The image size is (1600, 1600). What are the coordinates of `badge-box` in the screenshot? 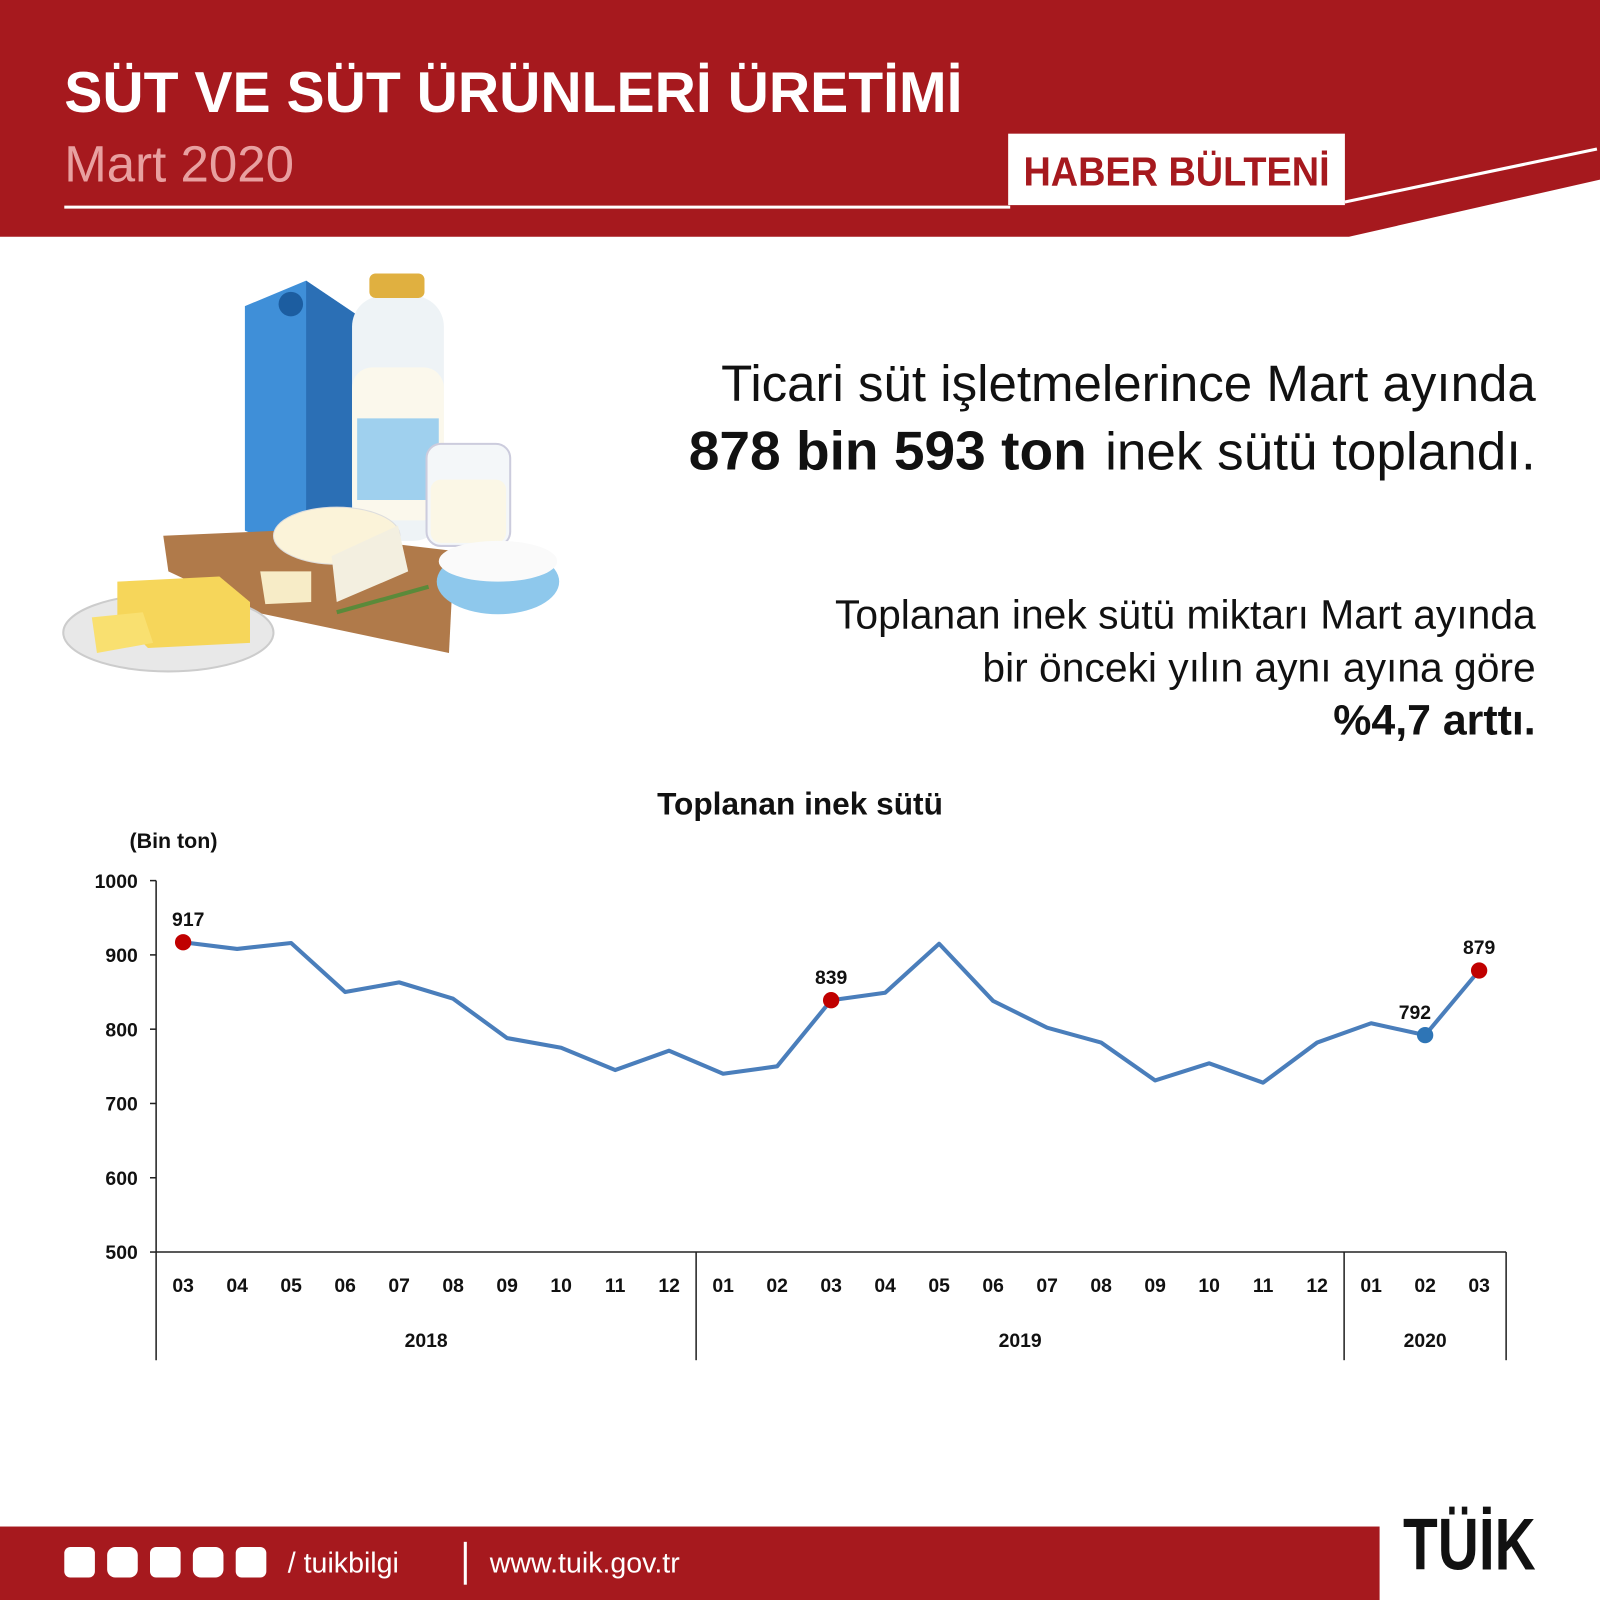 It's located at (1176, 169).